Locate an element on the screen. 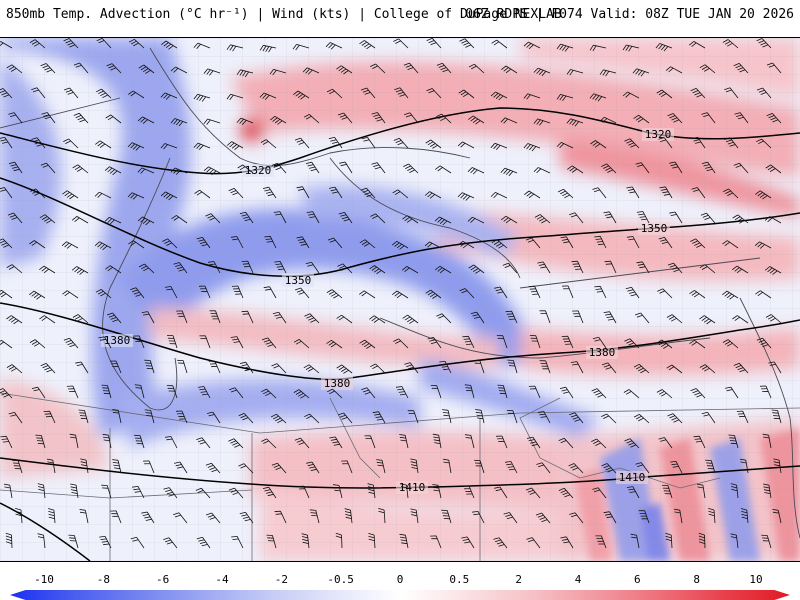 This screenshot has width=800, height=600. colorbar: -10 -8 -6 -4 -2 -0.5 0 0.5 2 4 6 8 10 is located at coordinates (400, 581).